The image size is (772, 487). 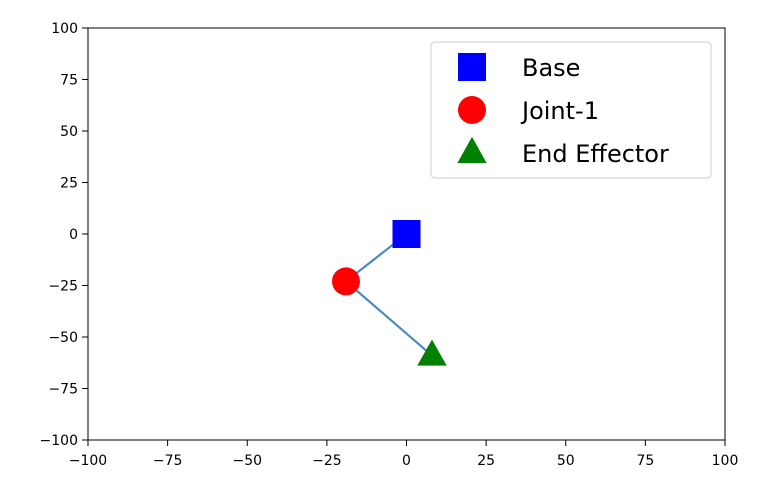 What do you see at coordinates (389, 293) in the screenshot?
I see `arm-markers` at bounding box center [389, 293].